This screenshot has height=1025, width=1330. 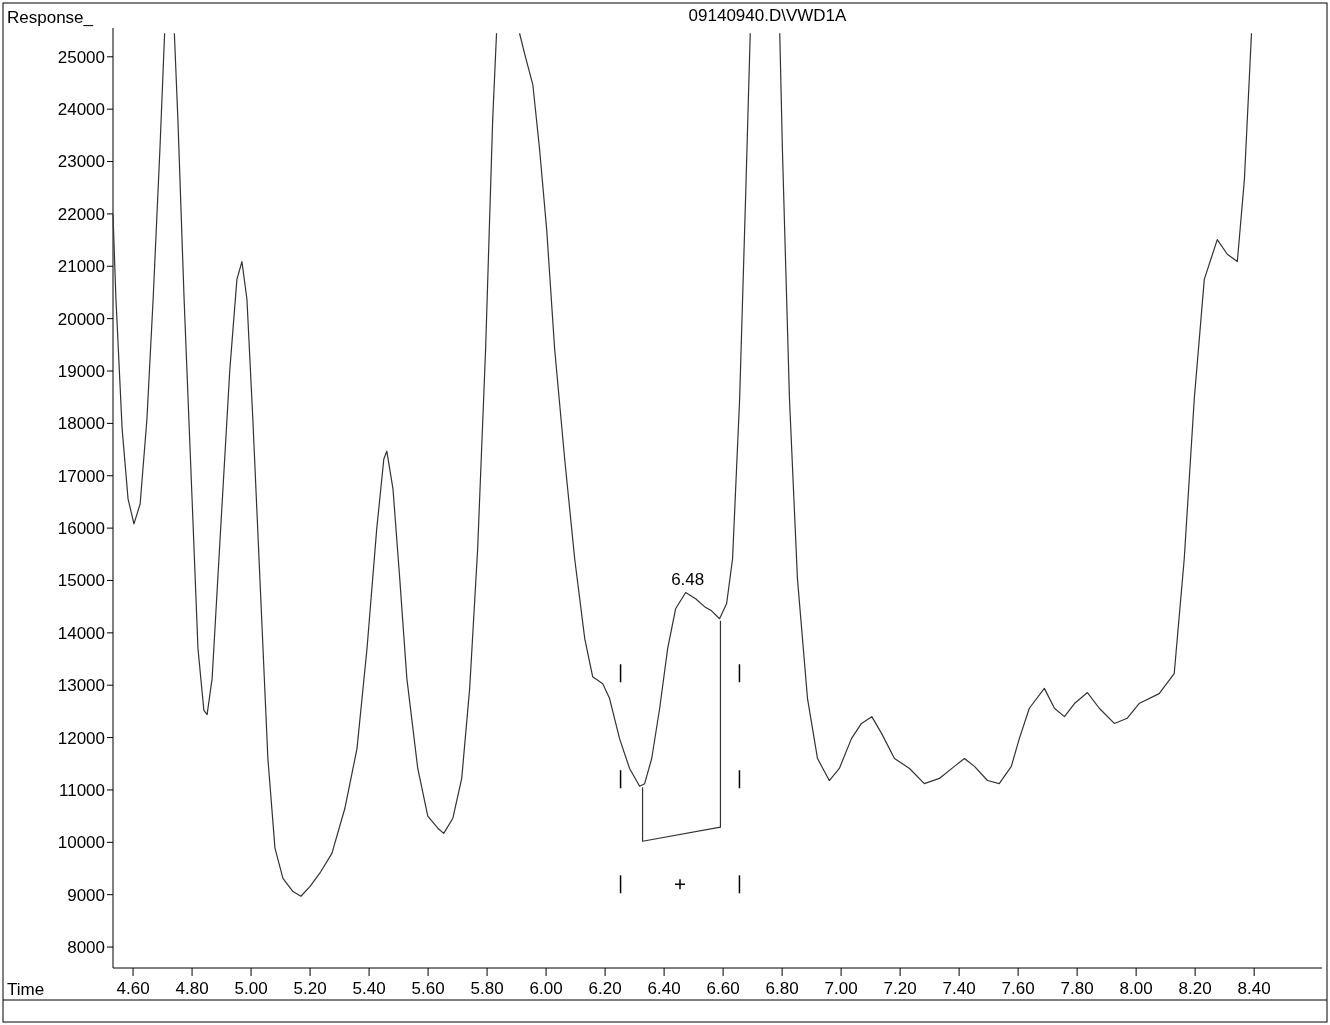 I want to click on x-tick-label: 5.40, so click(x=369, y=988).